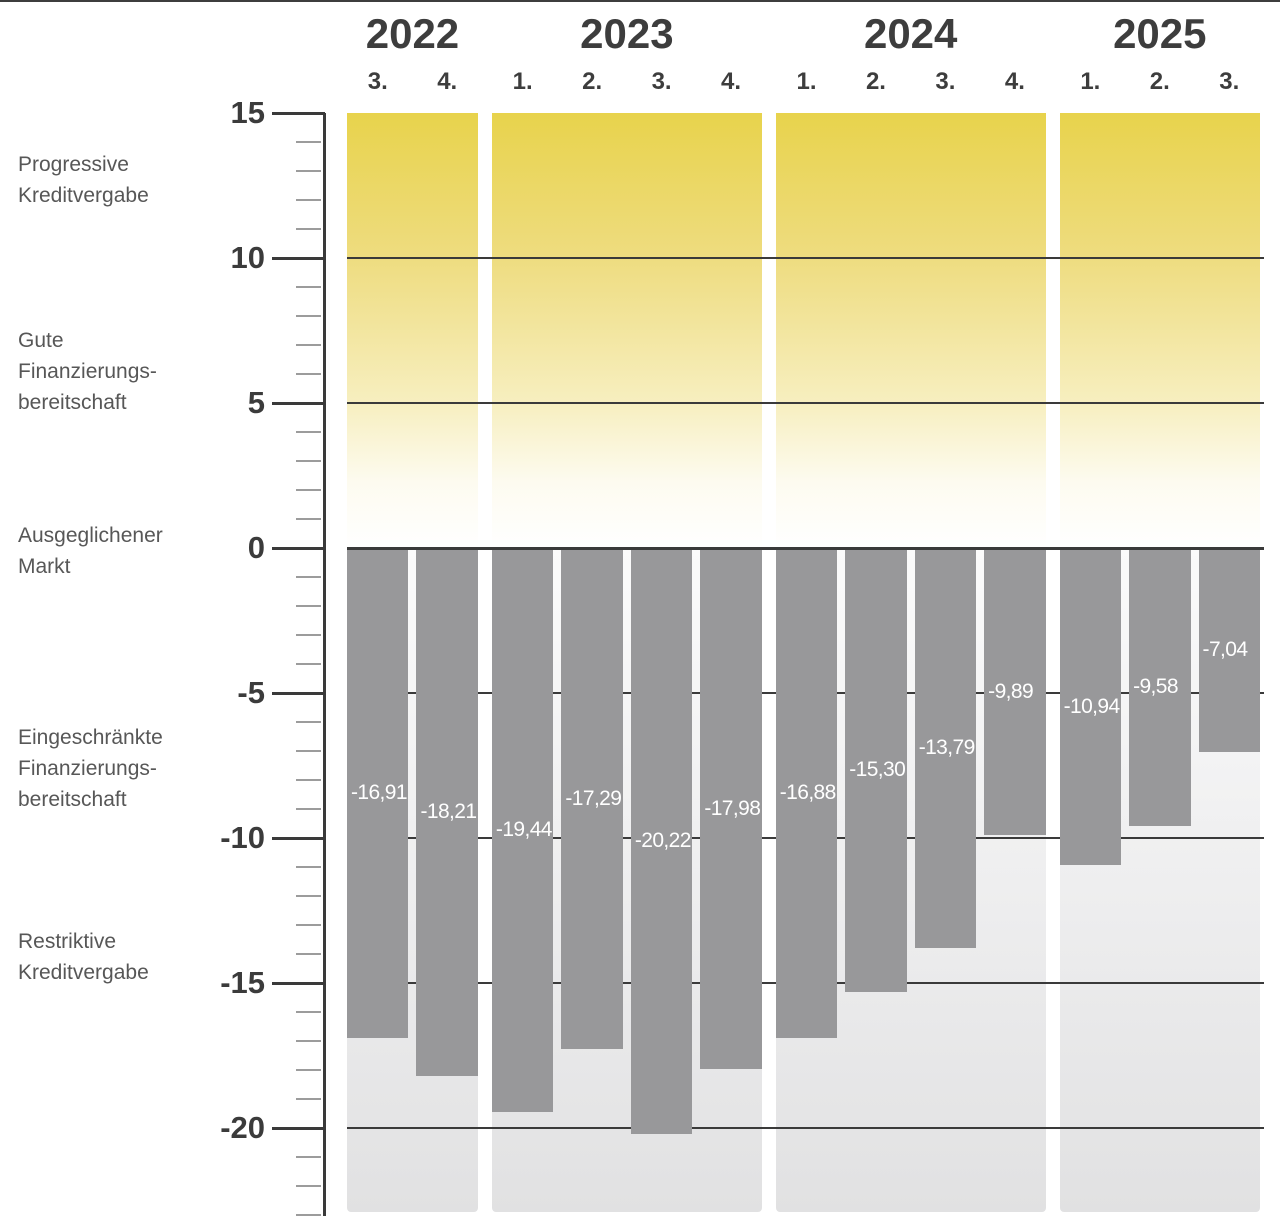 This screenshot has width=1280, height=1232. I want to click on zone-label-line: Restriktive, so click(67, 941).